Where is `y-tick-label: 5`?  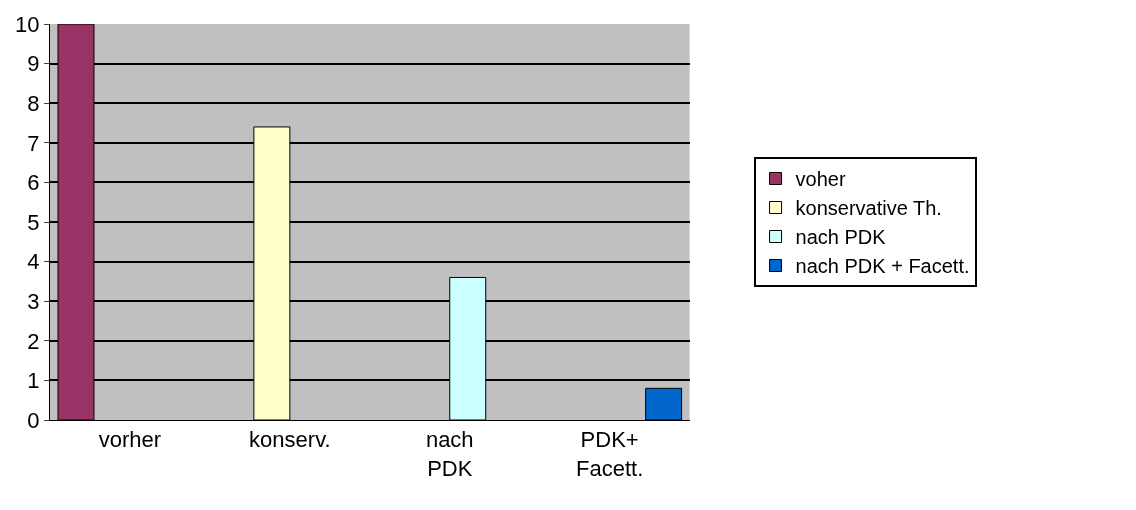
y-tick-label: 5 is located at coordinates (33, 222).